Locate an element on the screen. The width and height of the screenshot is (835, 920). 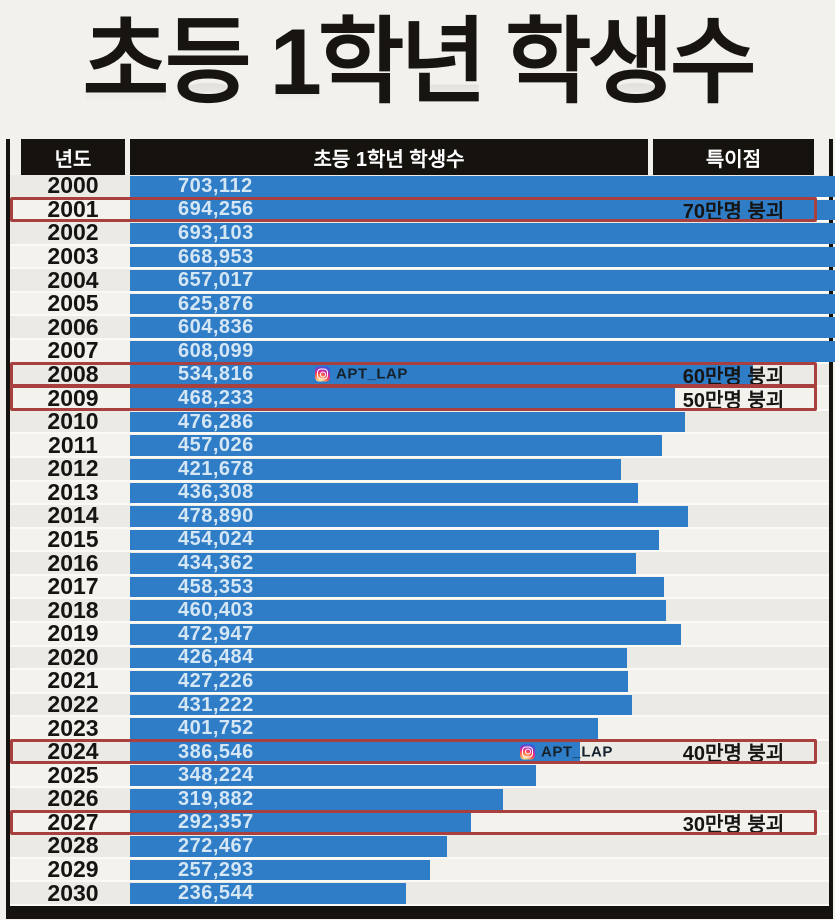
table-row: 2001 694,256 70만명 붕괴 is located at coordinates (422, 209).